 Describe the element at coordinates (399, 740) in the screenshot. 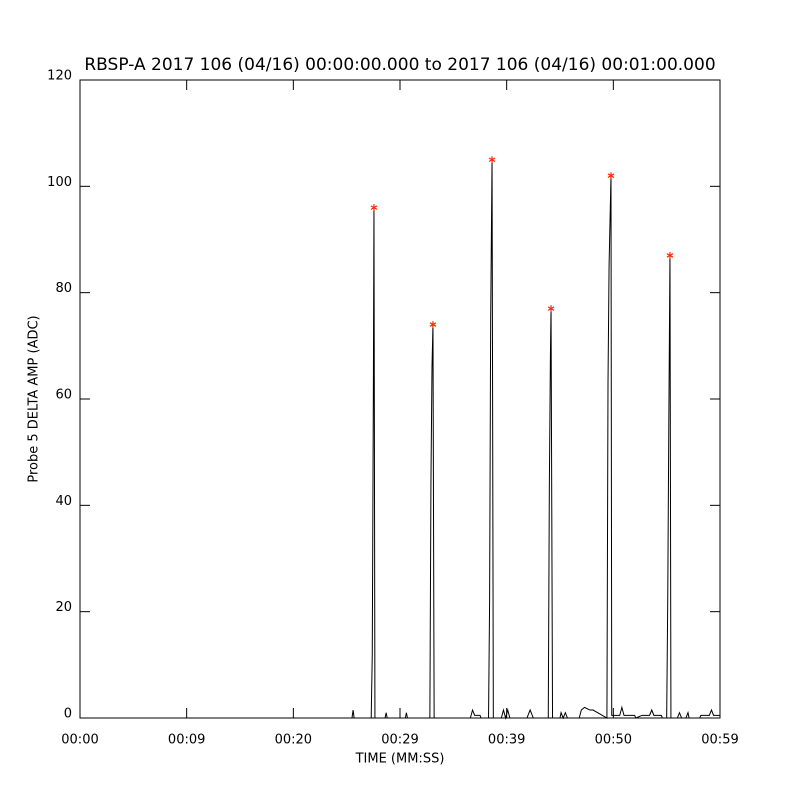

I see `x-tick-label: 00:29` at that location.